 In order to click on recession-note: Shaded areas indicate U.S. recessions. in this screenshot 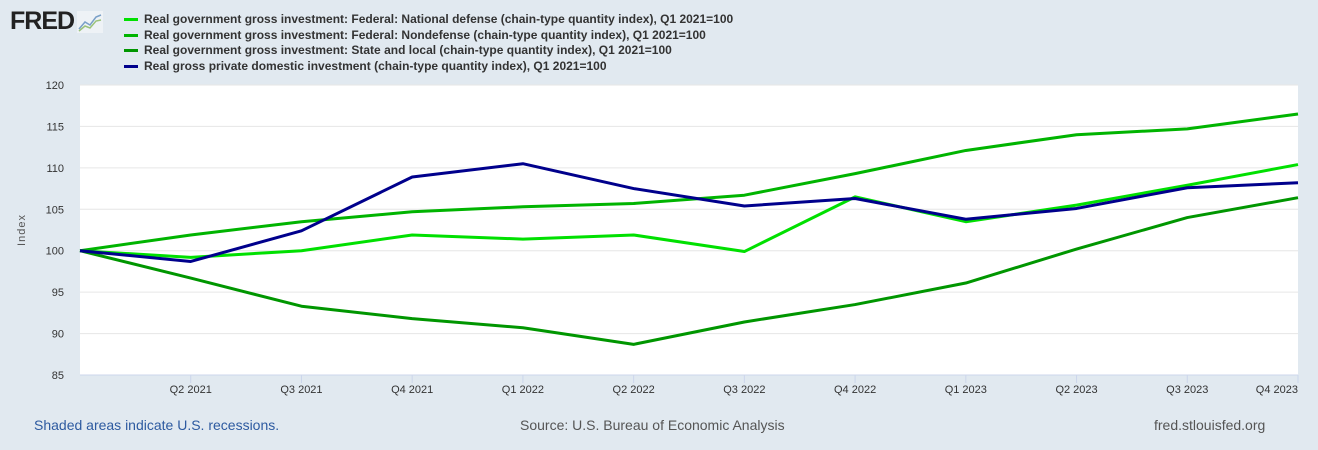, I will do `click(157, 425)`.